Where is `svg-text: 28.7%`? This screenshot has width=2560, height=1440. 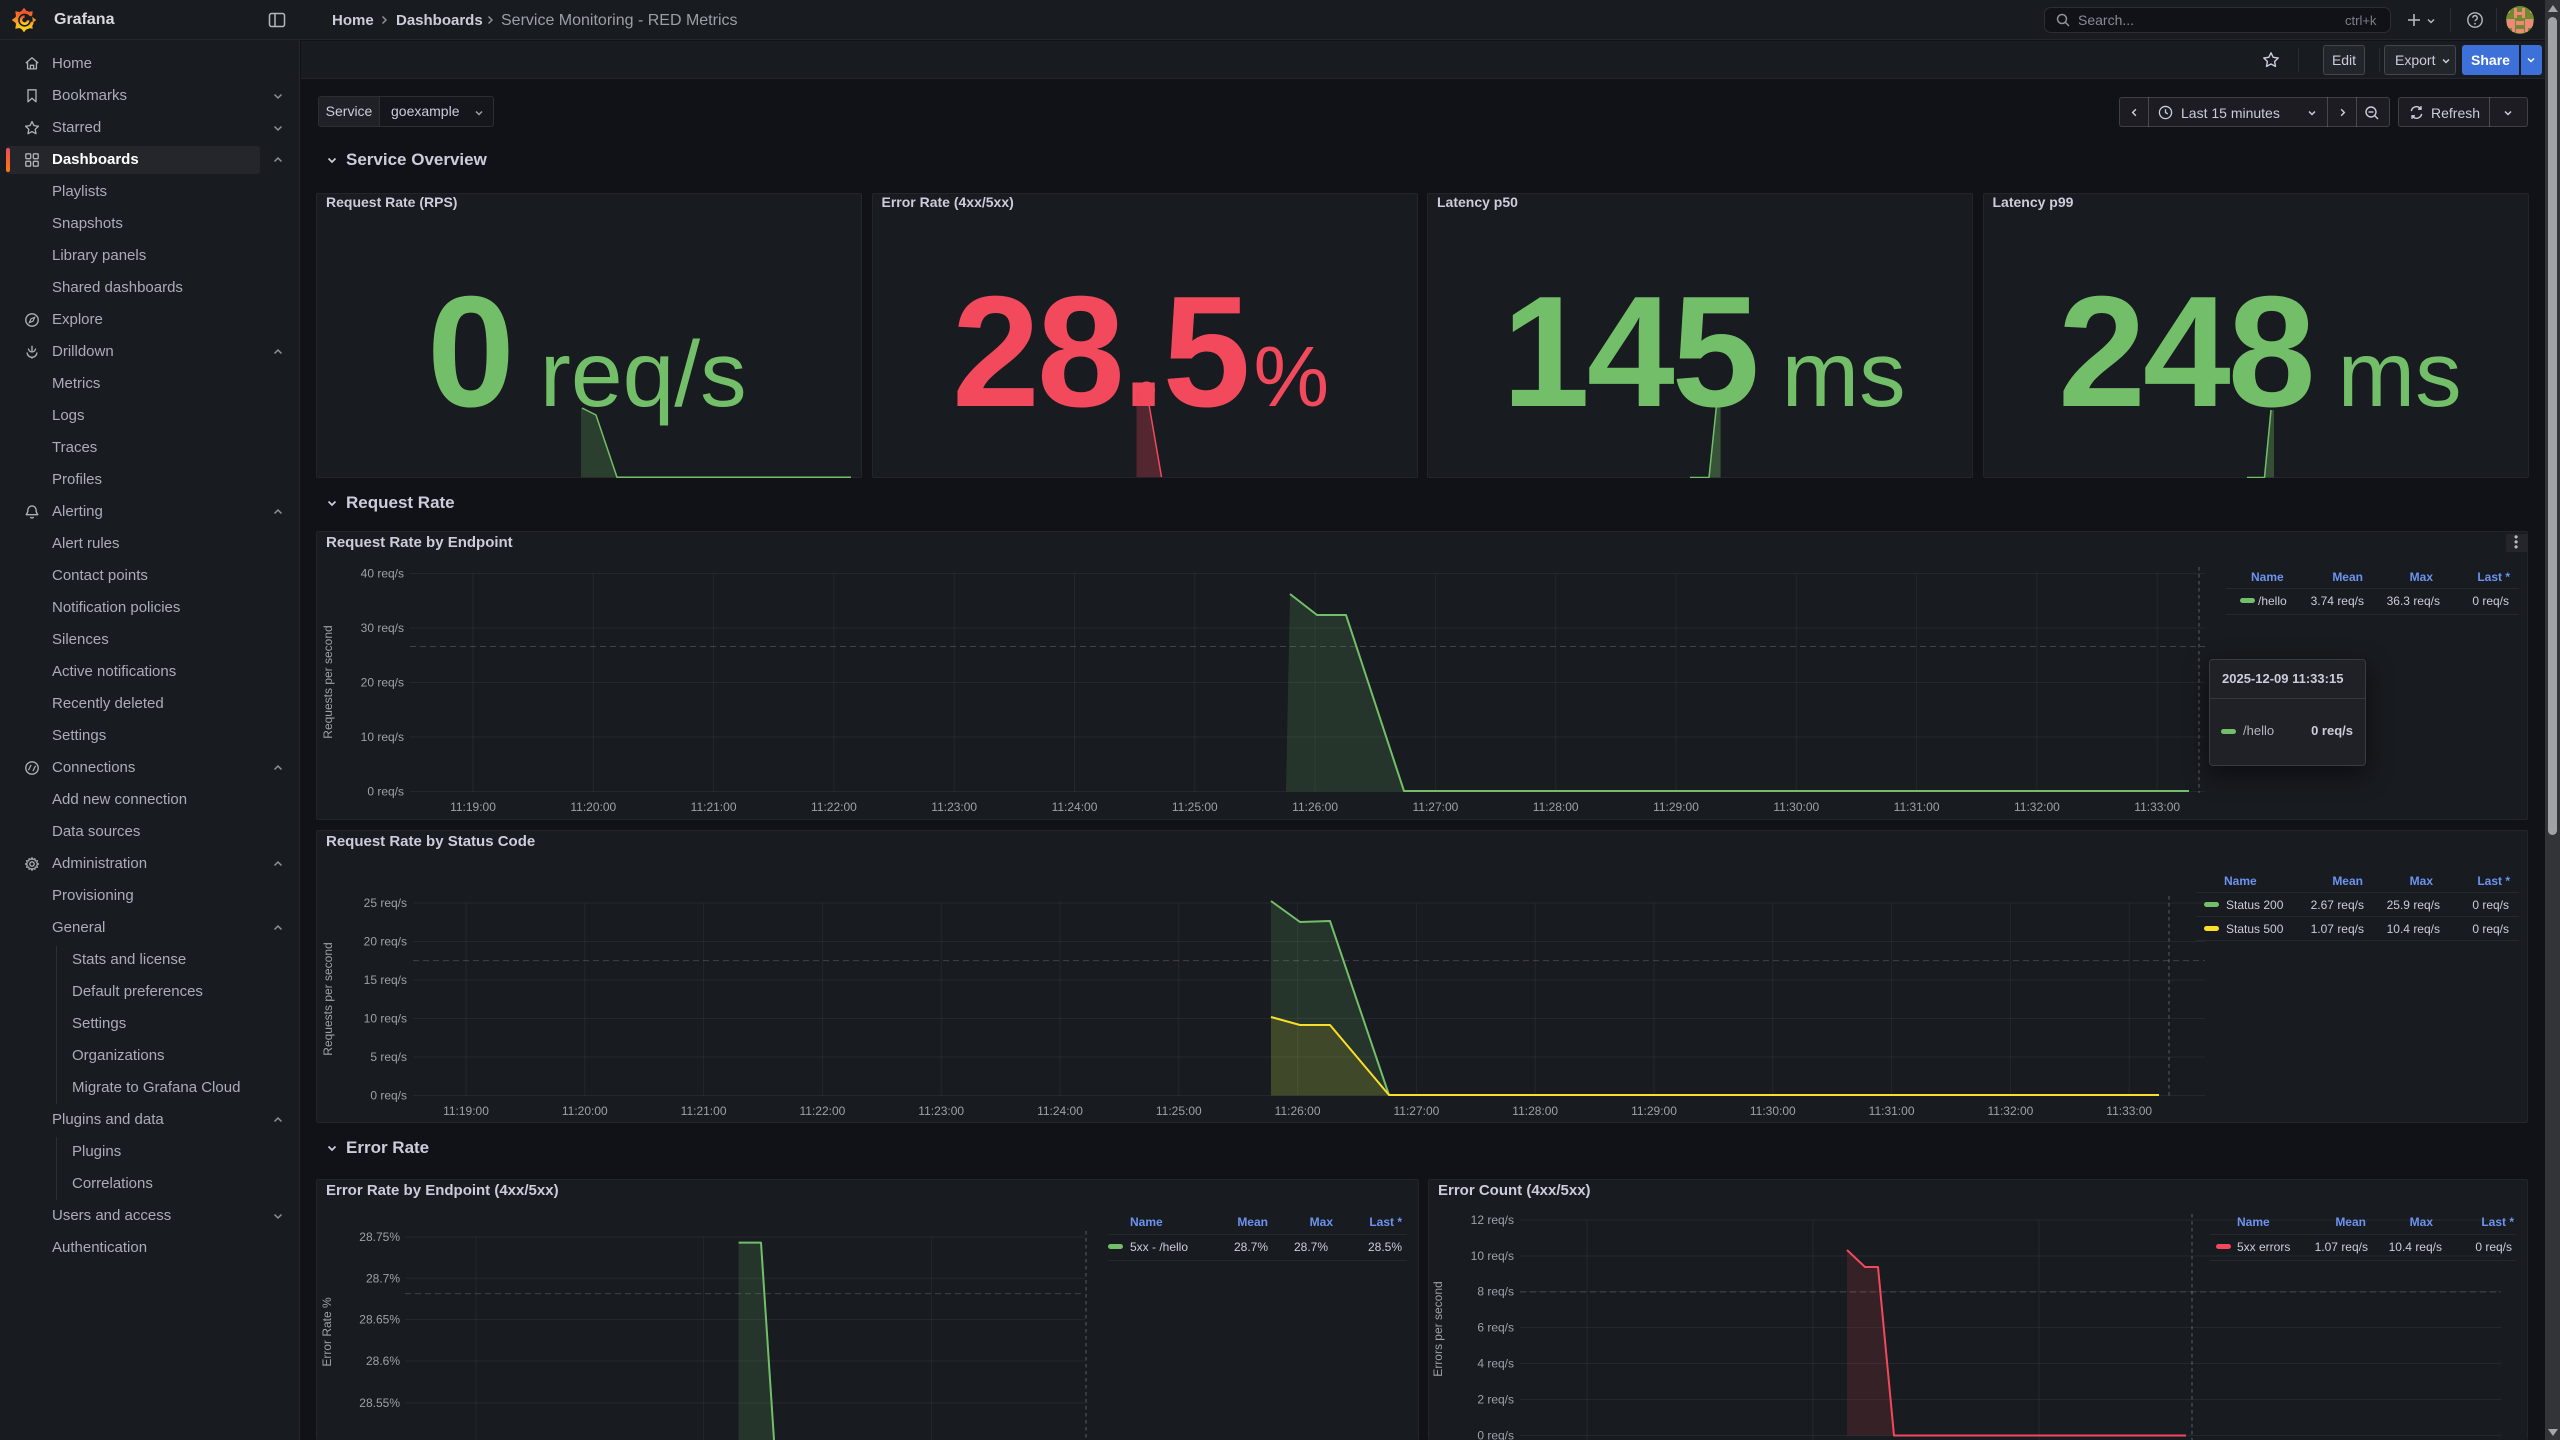 svg-text: 28.7% is located at coordinates (383, 1278).